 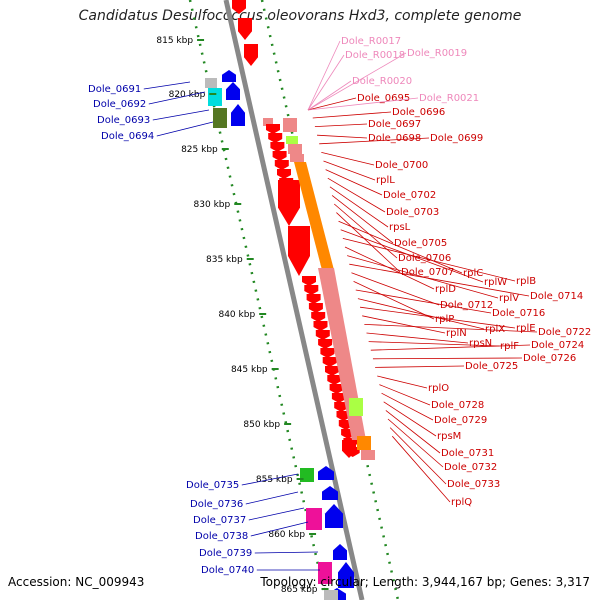 I want to click on gene-label-right: Dole_0716, so click(x=518, y=313).